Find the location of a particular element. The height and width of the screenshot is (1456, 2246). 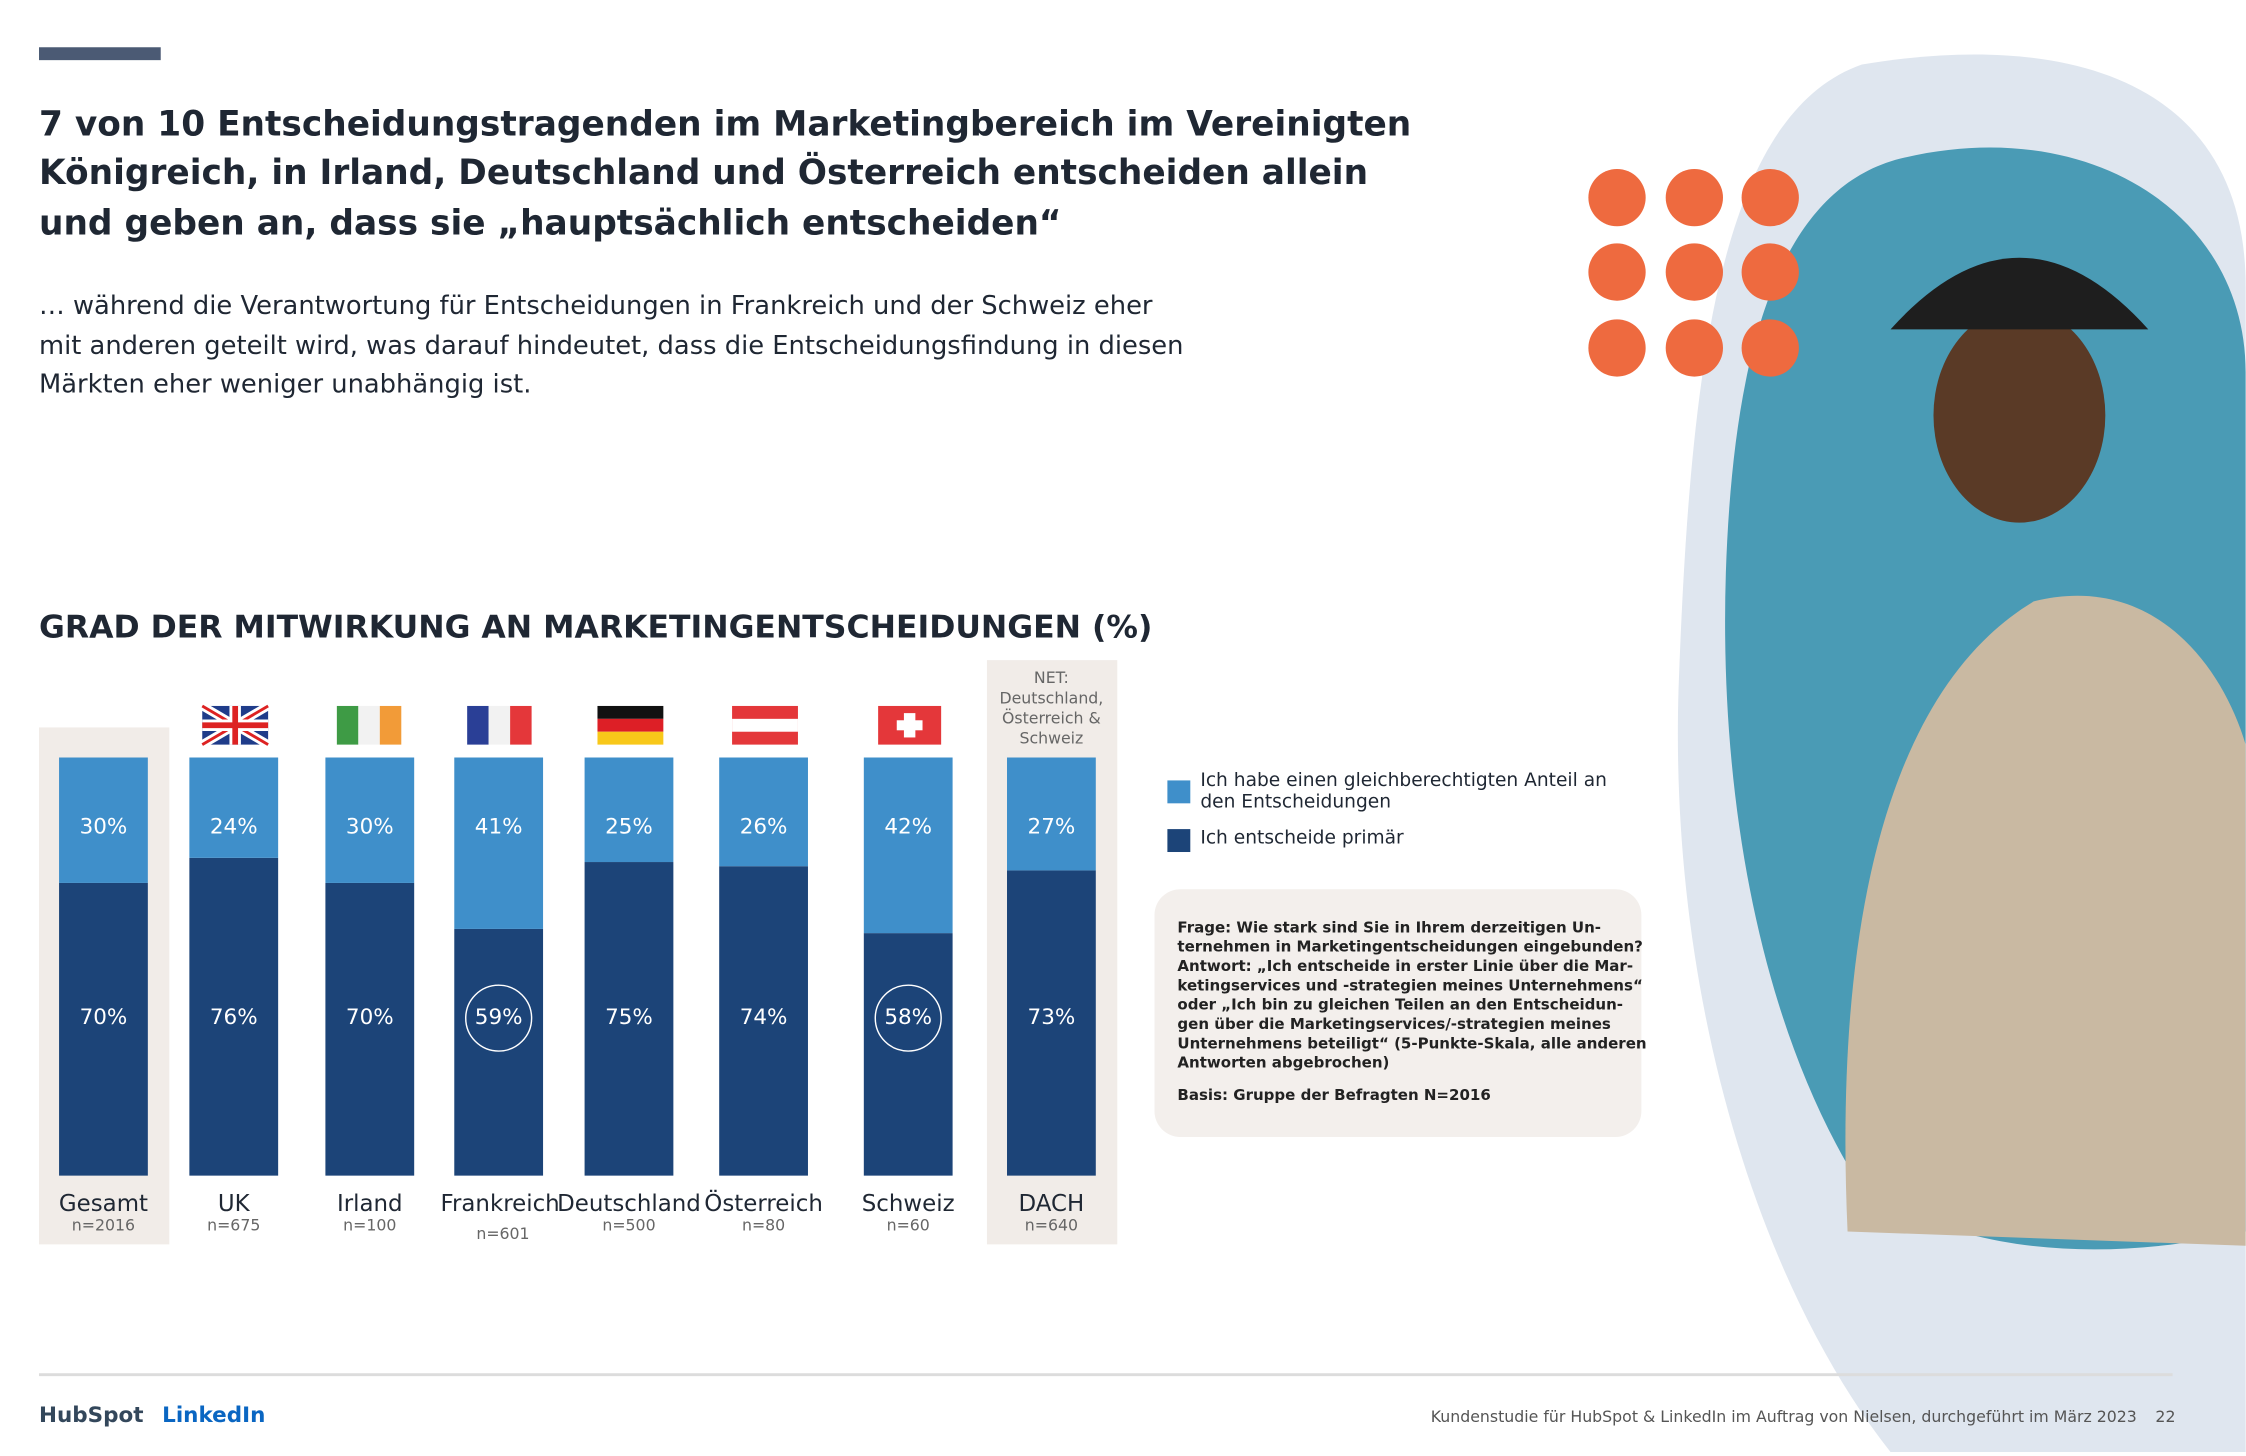

flag-austria is located at coordinates (765, 725).